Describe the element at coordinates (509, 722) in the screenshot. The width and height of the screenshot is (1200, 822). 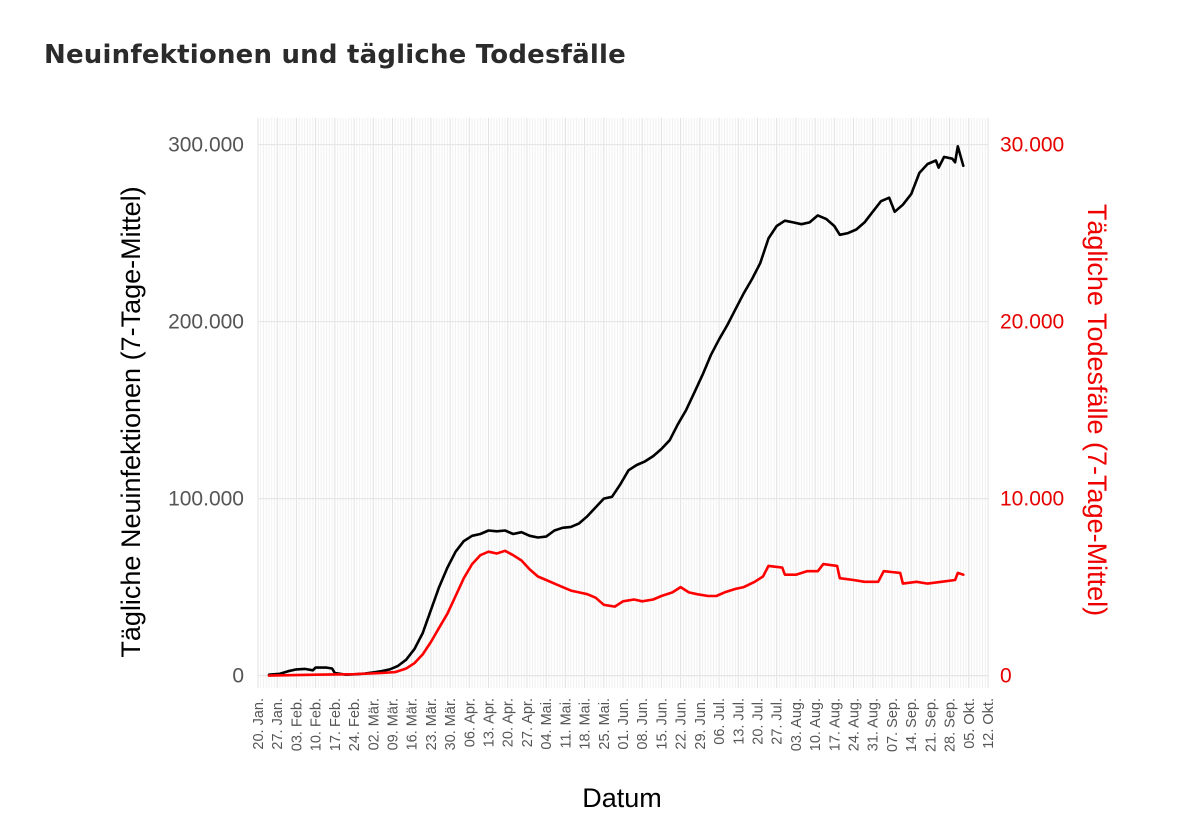
I see `x-tick-label: 20. Apr.` at that location.